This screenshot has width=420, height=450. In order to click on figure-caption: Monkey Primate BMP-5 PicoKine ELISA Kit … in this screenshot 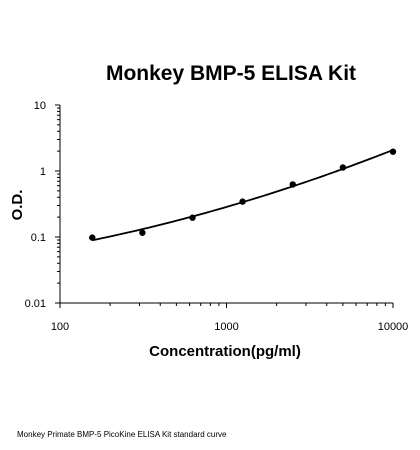, I will do `click(122, 434)`.